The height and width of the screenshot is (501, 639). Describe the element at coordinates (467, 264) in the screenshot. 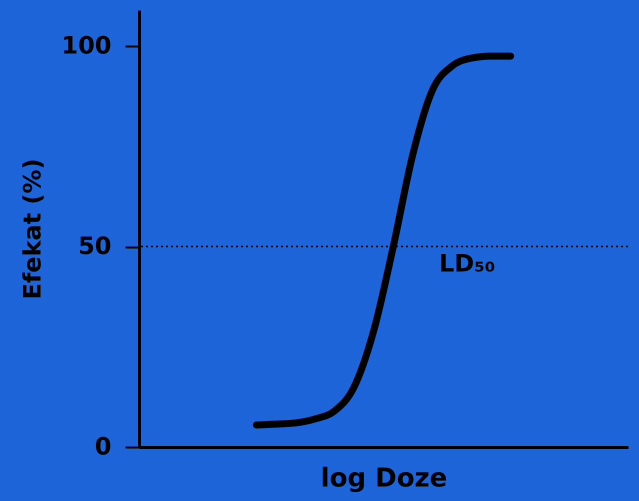

I see `annotation: LD₅₀` at that location.